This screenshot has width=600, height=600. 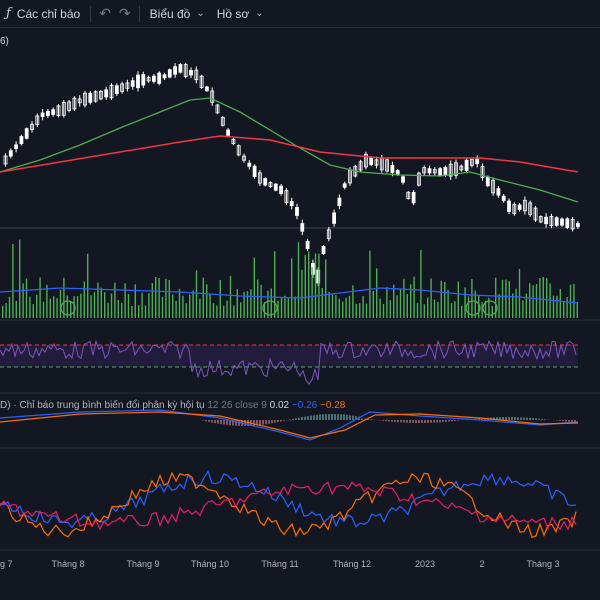 What do you see at coordinates (233, 13) in the screenshot?
I see `profile-menu-label: Hồ sơ` at bounding box center [233, 13].